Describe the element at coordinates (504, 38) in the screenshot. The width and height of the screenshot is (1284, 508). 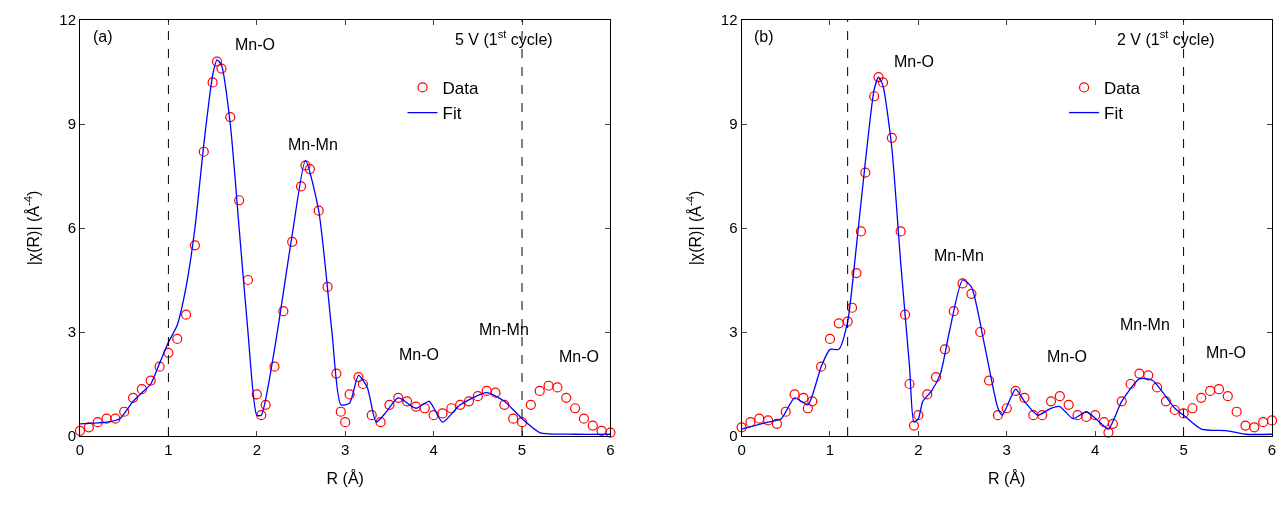
I see `annotation: 5 V (1$^{st}$ cycle)` at that location.